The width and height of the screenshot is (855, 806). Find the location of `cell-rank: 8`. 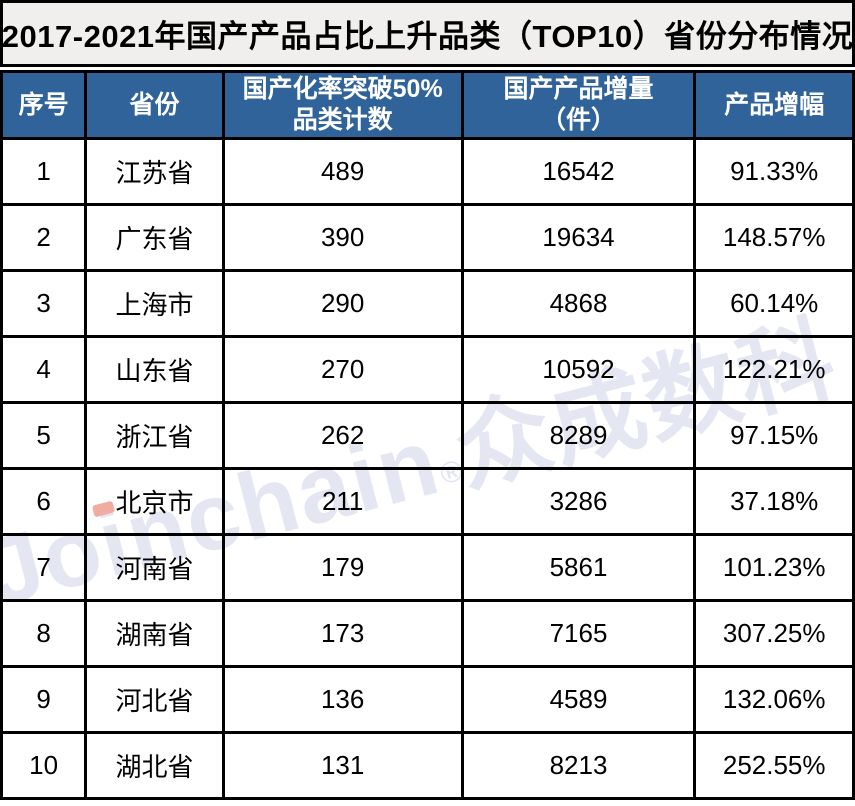

cell-rank: 8 is located at coordinates (44, 633).